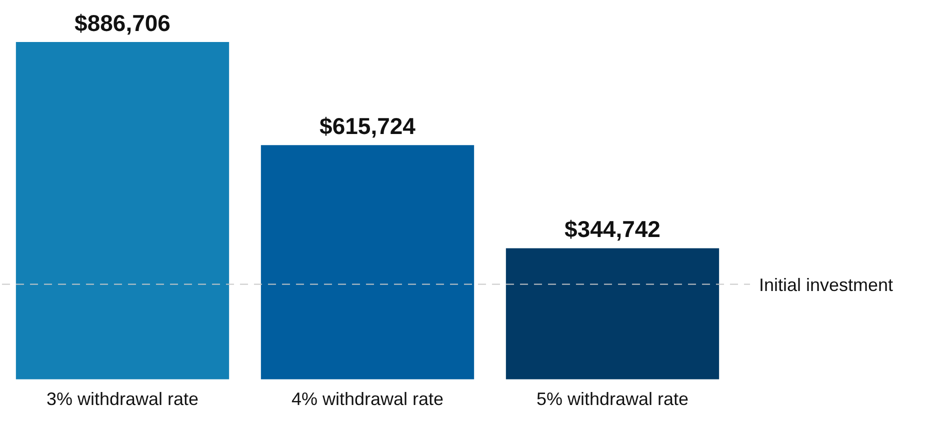 The image size is (930, 425). I want to click on x-tick-label: 5% withdrawal rate, so click(612, 399).